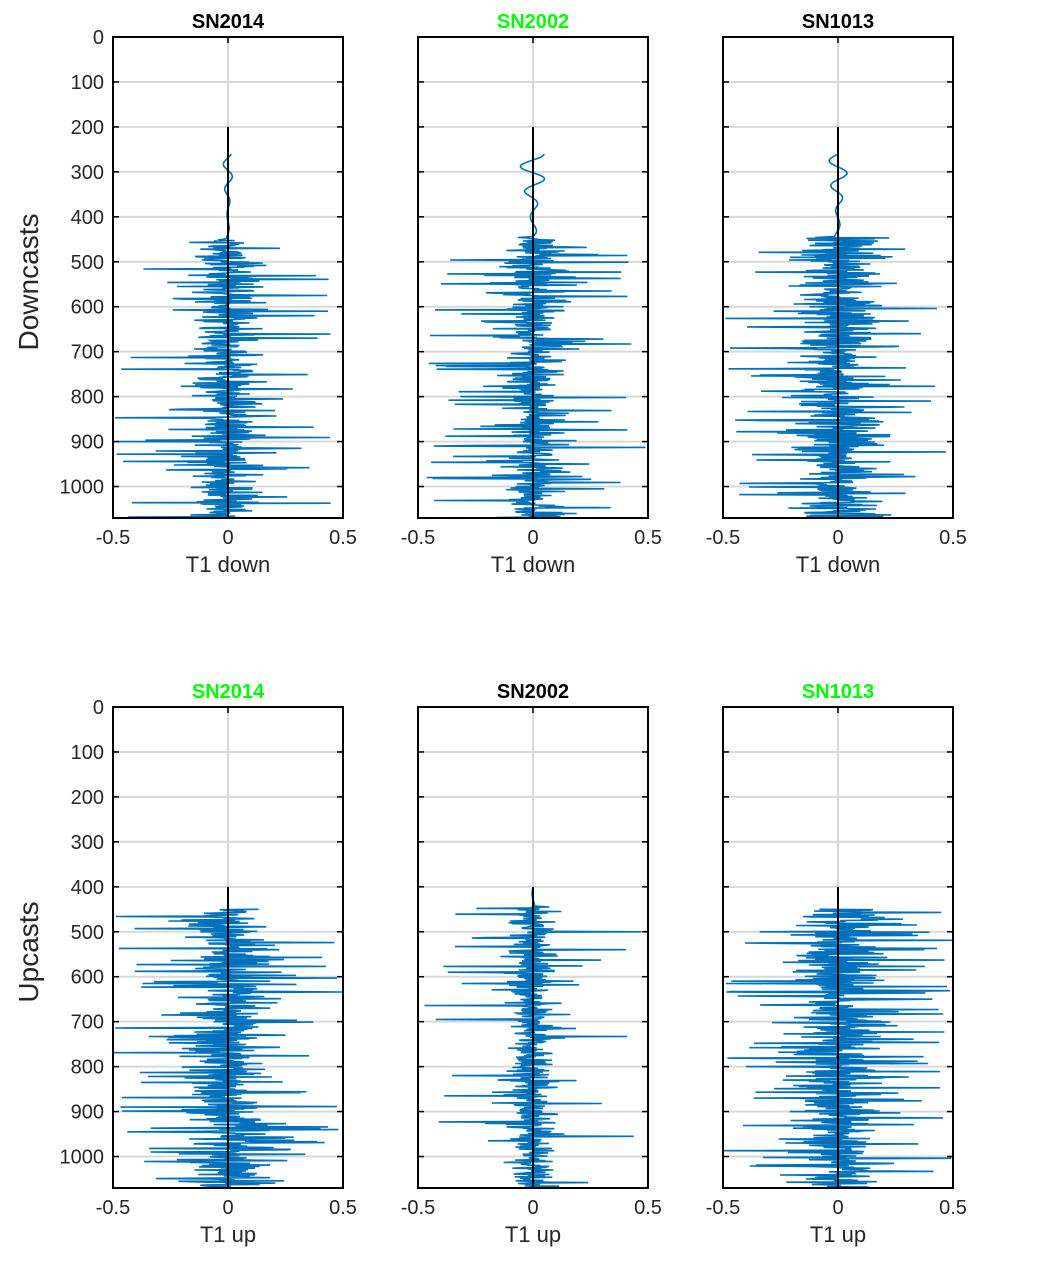 Image resolution: width=1050 pixels, height=1275 pixels. I want to click on subplot-5: -0.5 0 0.5 SN1013 T1 up, so click(836, 964).